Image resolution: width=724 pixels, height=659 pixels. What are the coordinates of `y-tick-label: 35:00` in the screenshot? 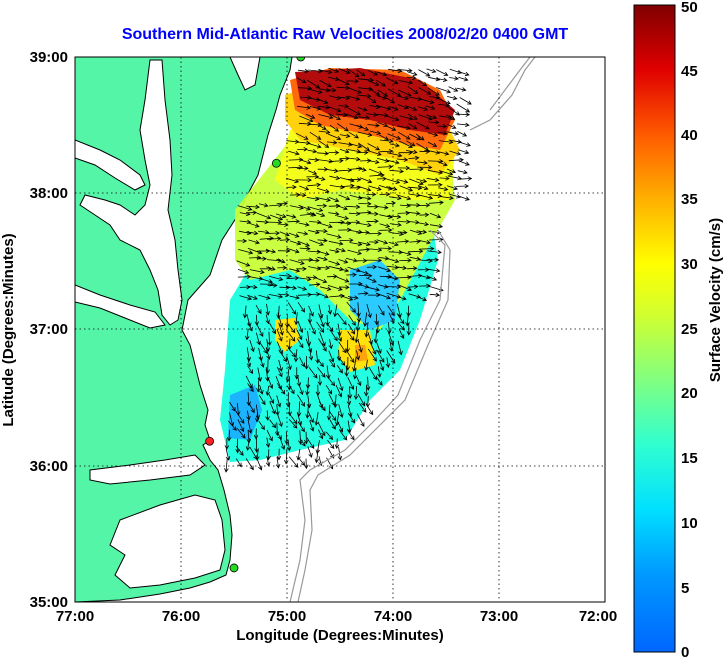 It's located at (49, 602).